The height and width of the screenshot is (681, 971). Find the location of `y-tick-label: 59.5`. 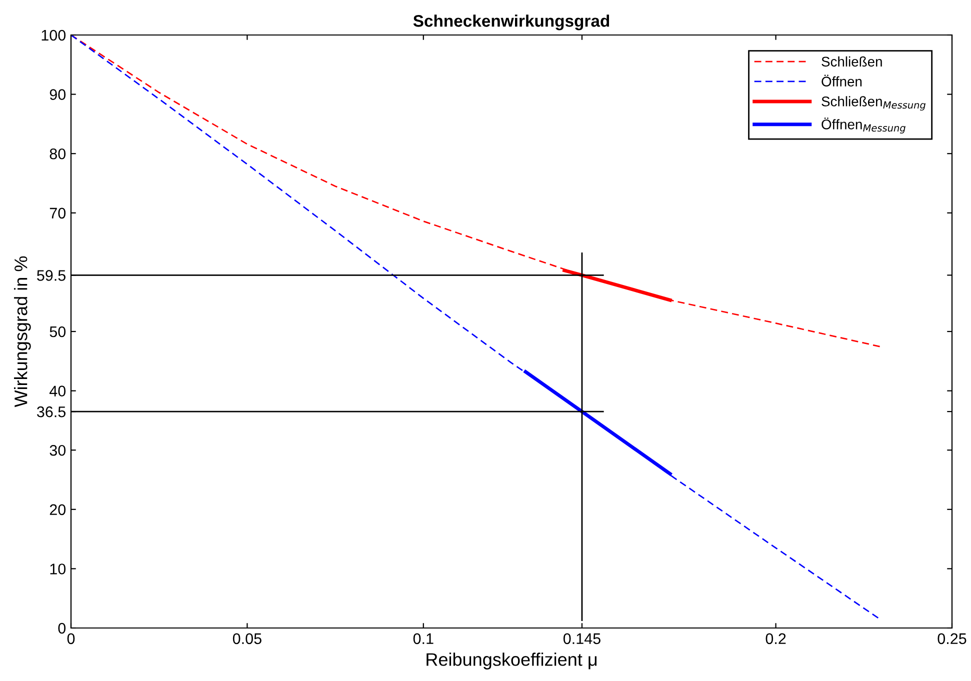

y-tick-label: 59.5 is located at coordinates (51, 275).